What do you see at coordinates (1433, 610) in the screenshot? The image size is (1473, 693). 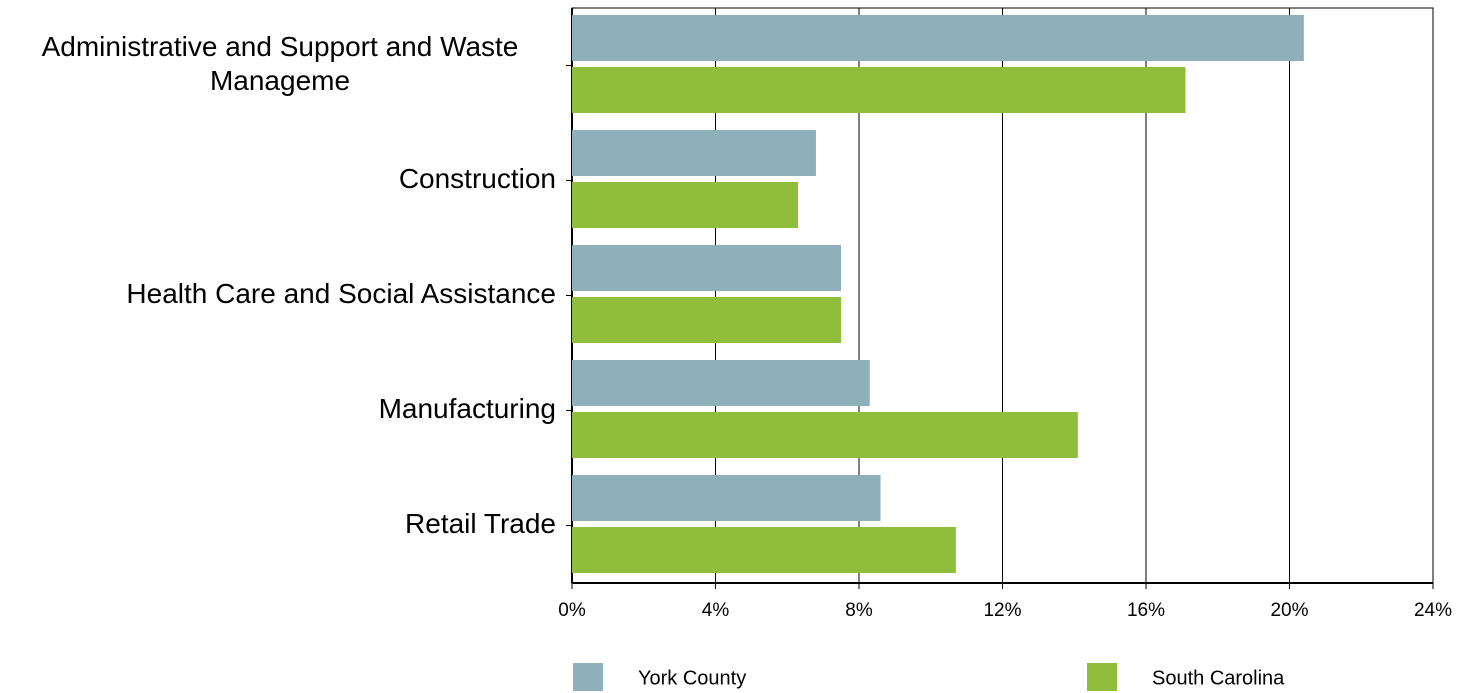 I see `x-tick-label: 24%` at bounding box center [1433, 610].